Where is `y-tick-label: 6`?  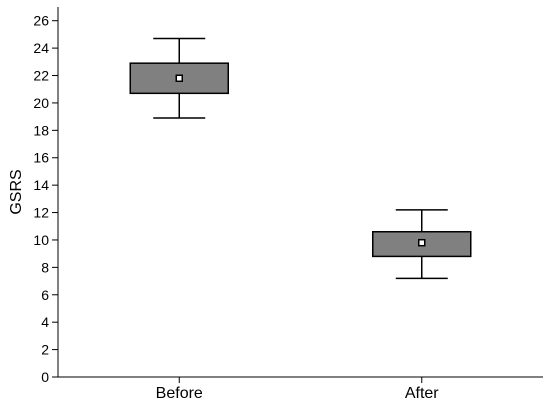
y-tick-label: 6 is located at coordinates (45, 295).